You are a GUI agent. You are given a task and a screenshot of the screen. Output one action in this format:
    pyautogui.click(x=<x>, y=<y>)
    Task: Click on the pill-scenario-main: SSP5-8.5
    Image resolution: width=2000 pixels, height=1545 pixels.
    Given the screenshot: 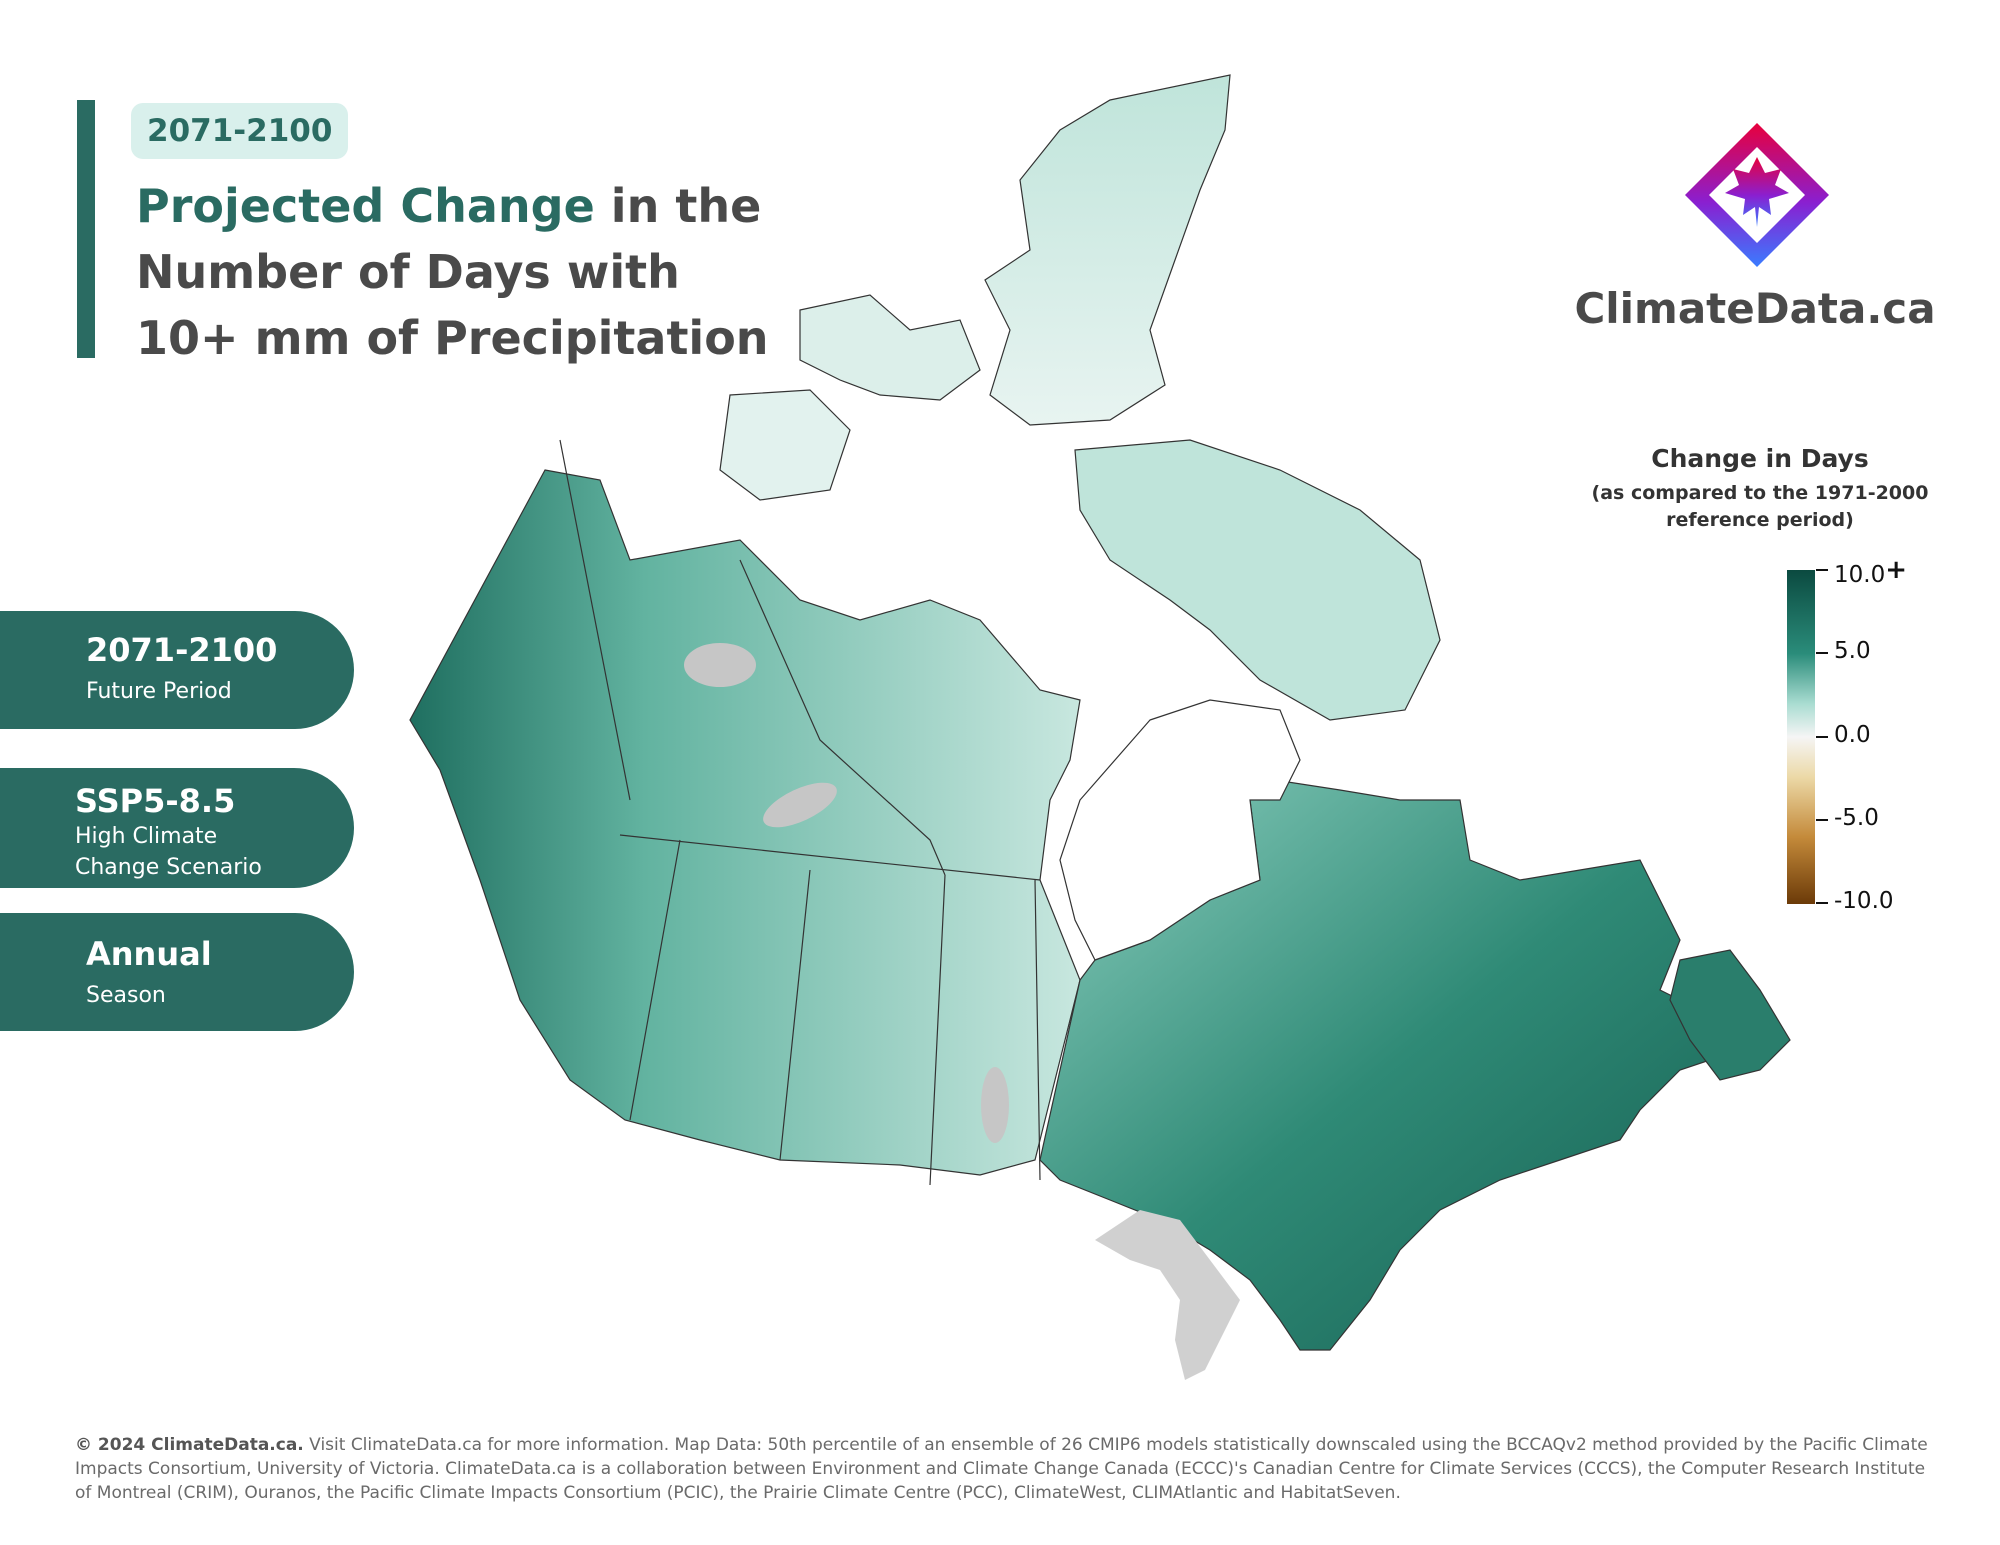 What is the action you would take?
    pyautogui.click(x=155, y=801)
    